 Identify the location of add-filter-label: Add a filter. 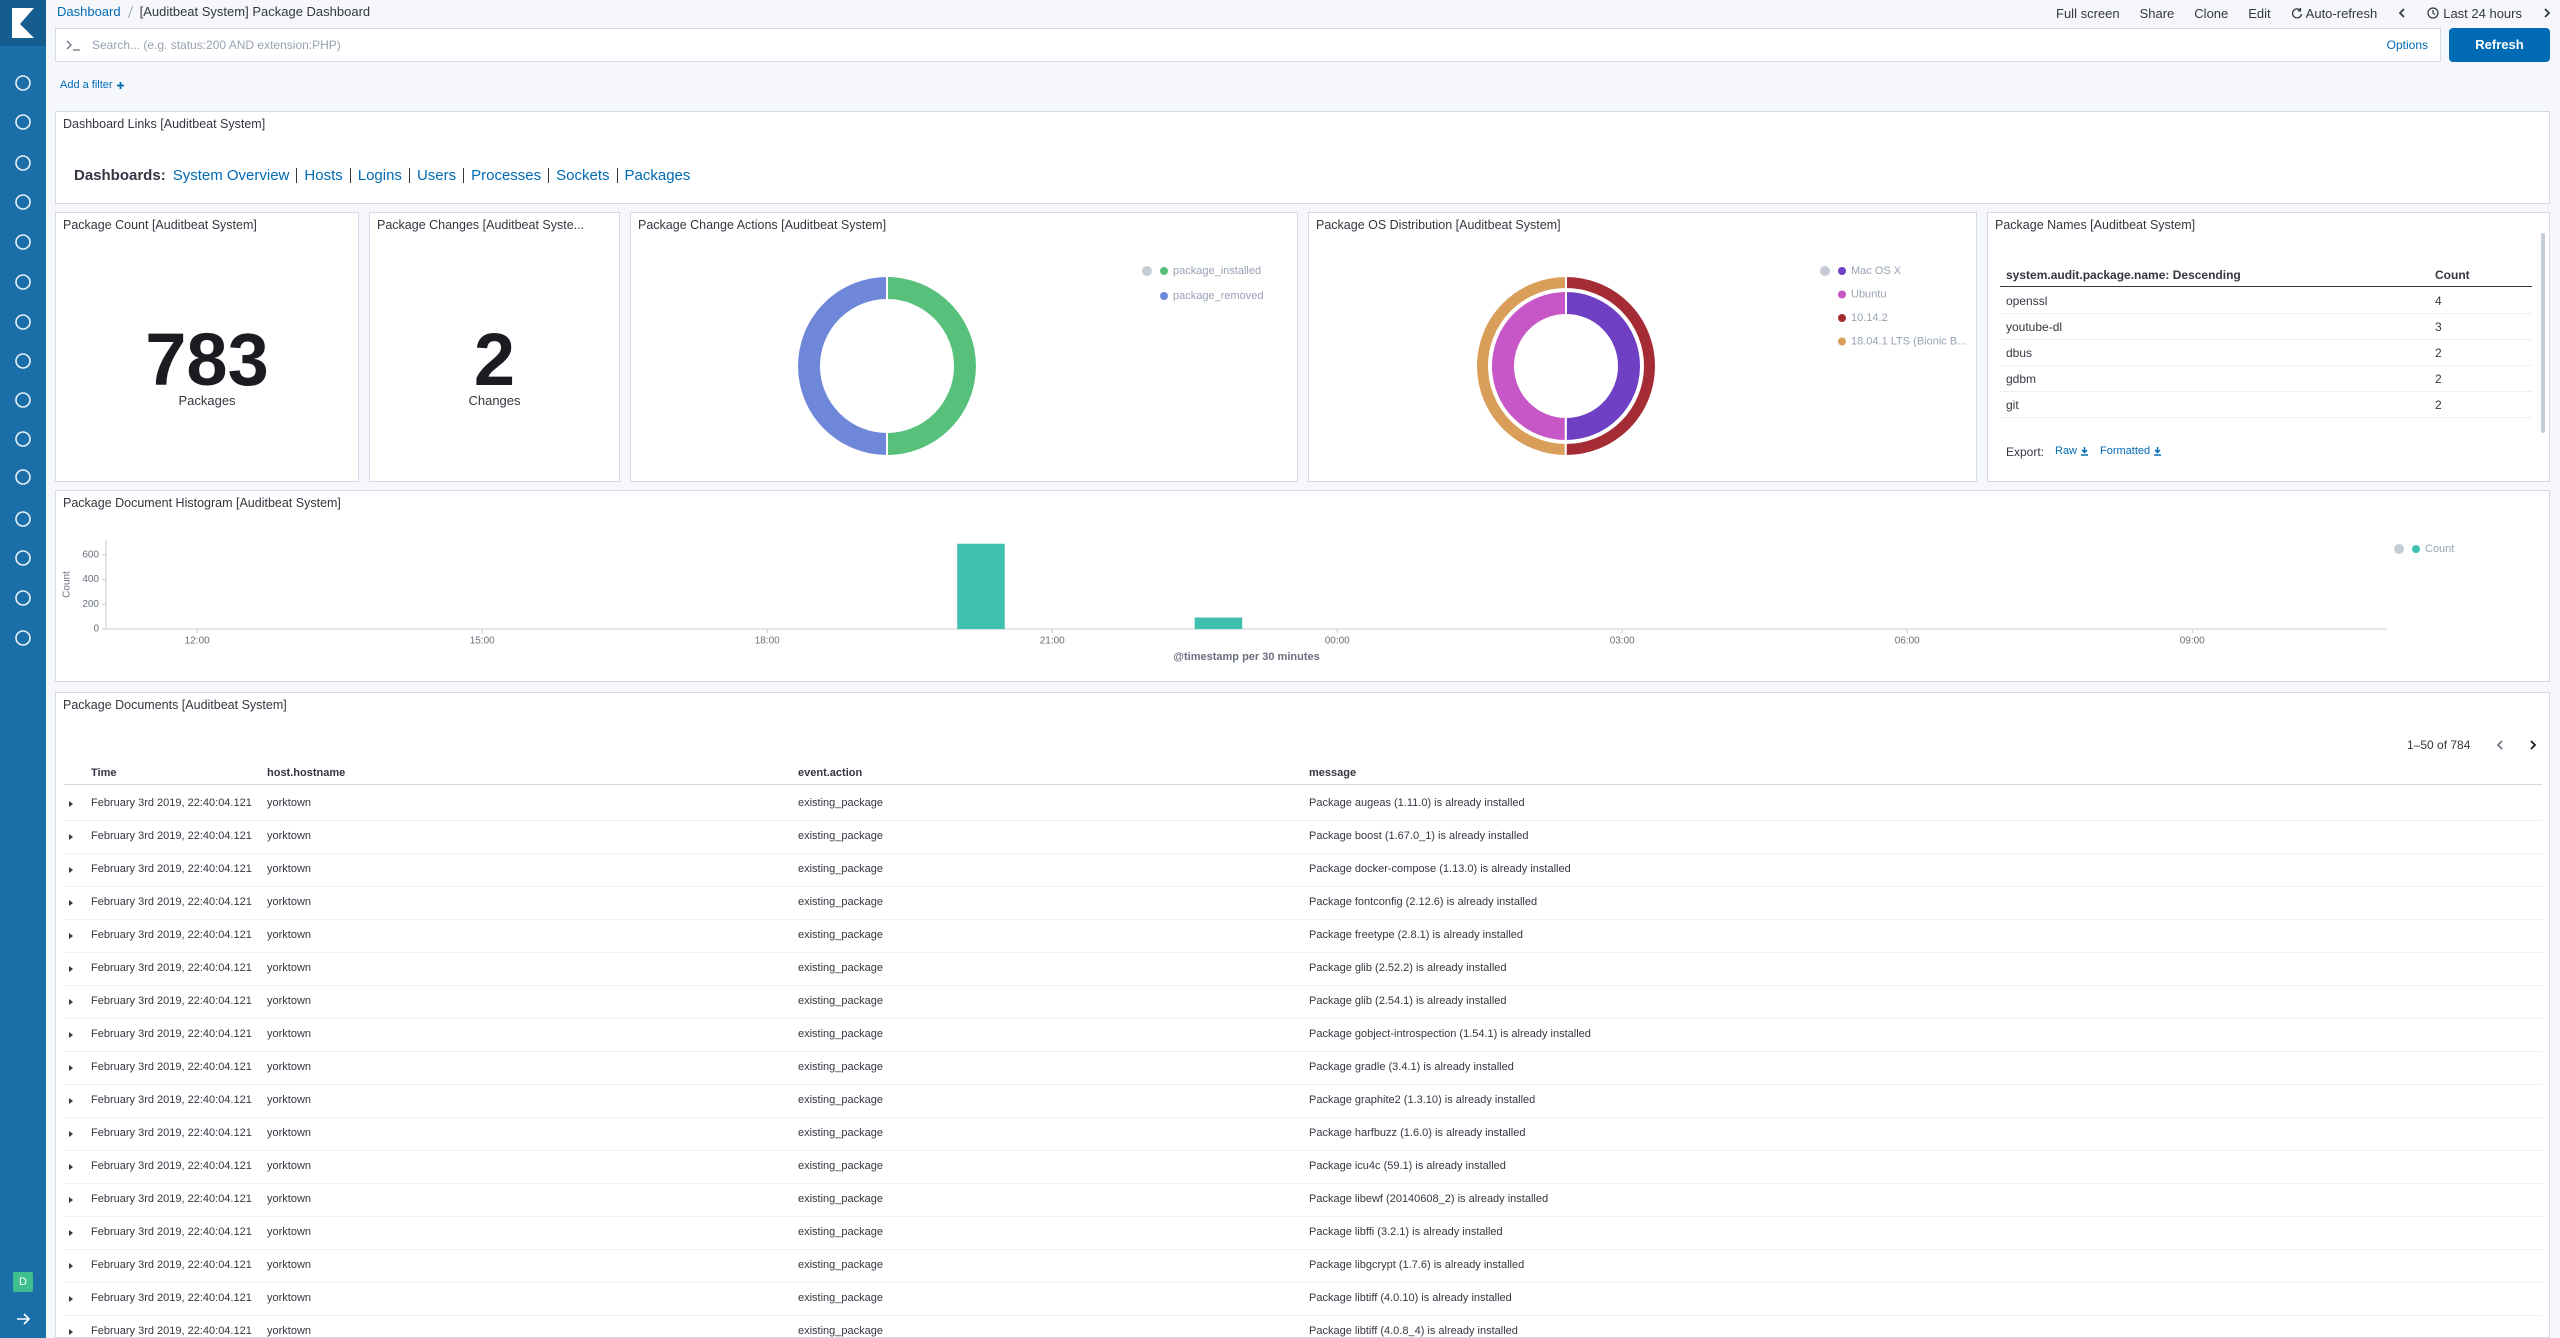
(86, 85).